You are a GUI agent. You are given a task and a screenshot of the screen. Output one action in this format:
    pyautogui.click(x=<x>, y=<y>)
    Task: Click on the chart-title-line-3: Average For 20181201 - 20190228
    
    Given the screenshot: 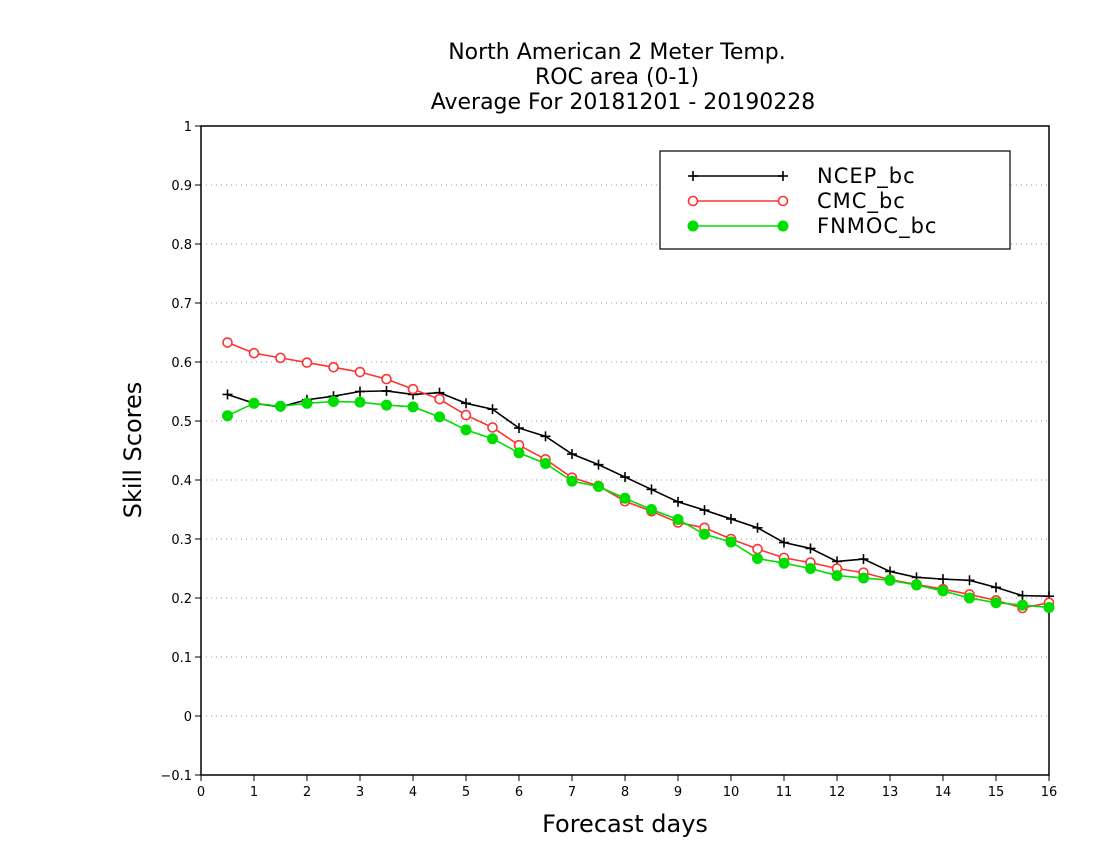 What is the action you would take?
    pyautogui.click(x=623, y=102)
    